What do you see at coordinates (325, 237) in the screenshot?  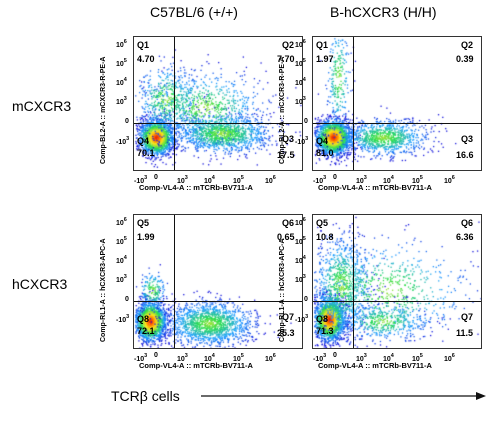 I see `quadrant-percentage: 10.8` at bounding box center [325, 237].